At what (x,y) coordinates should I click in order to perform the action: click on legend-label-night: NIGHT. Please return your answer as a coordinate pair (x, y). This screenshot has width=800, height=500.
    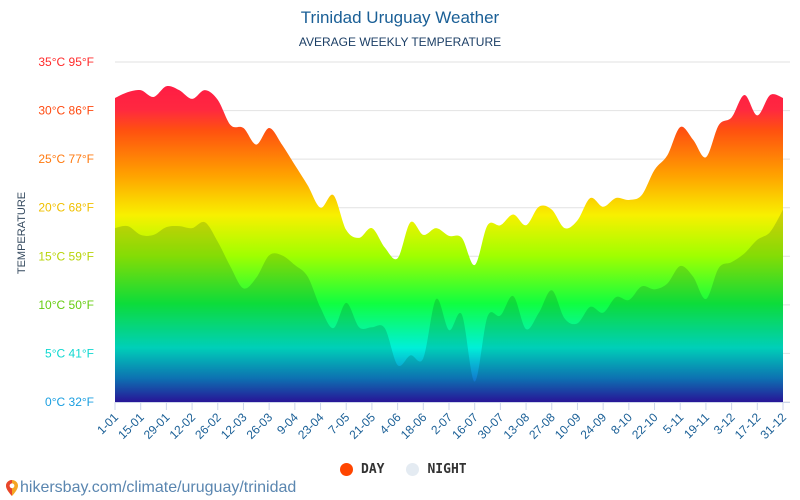
    Looking at the image, I should click on (447, 469).